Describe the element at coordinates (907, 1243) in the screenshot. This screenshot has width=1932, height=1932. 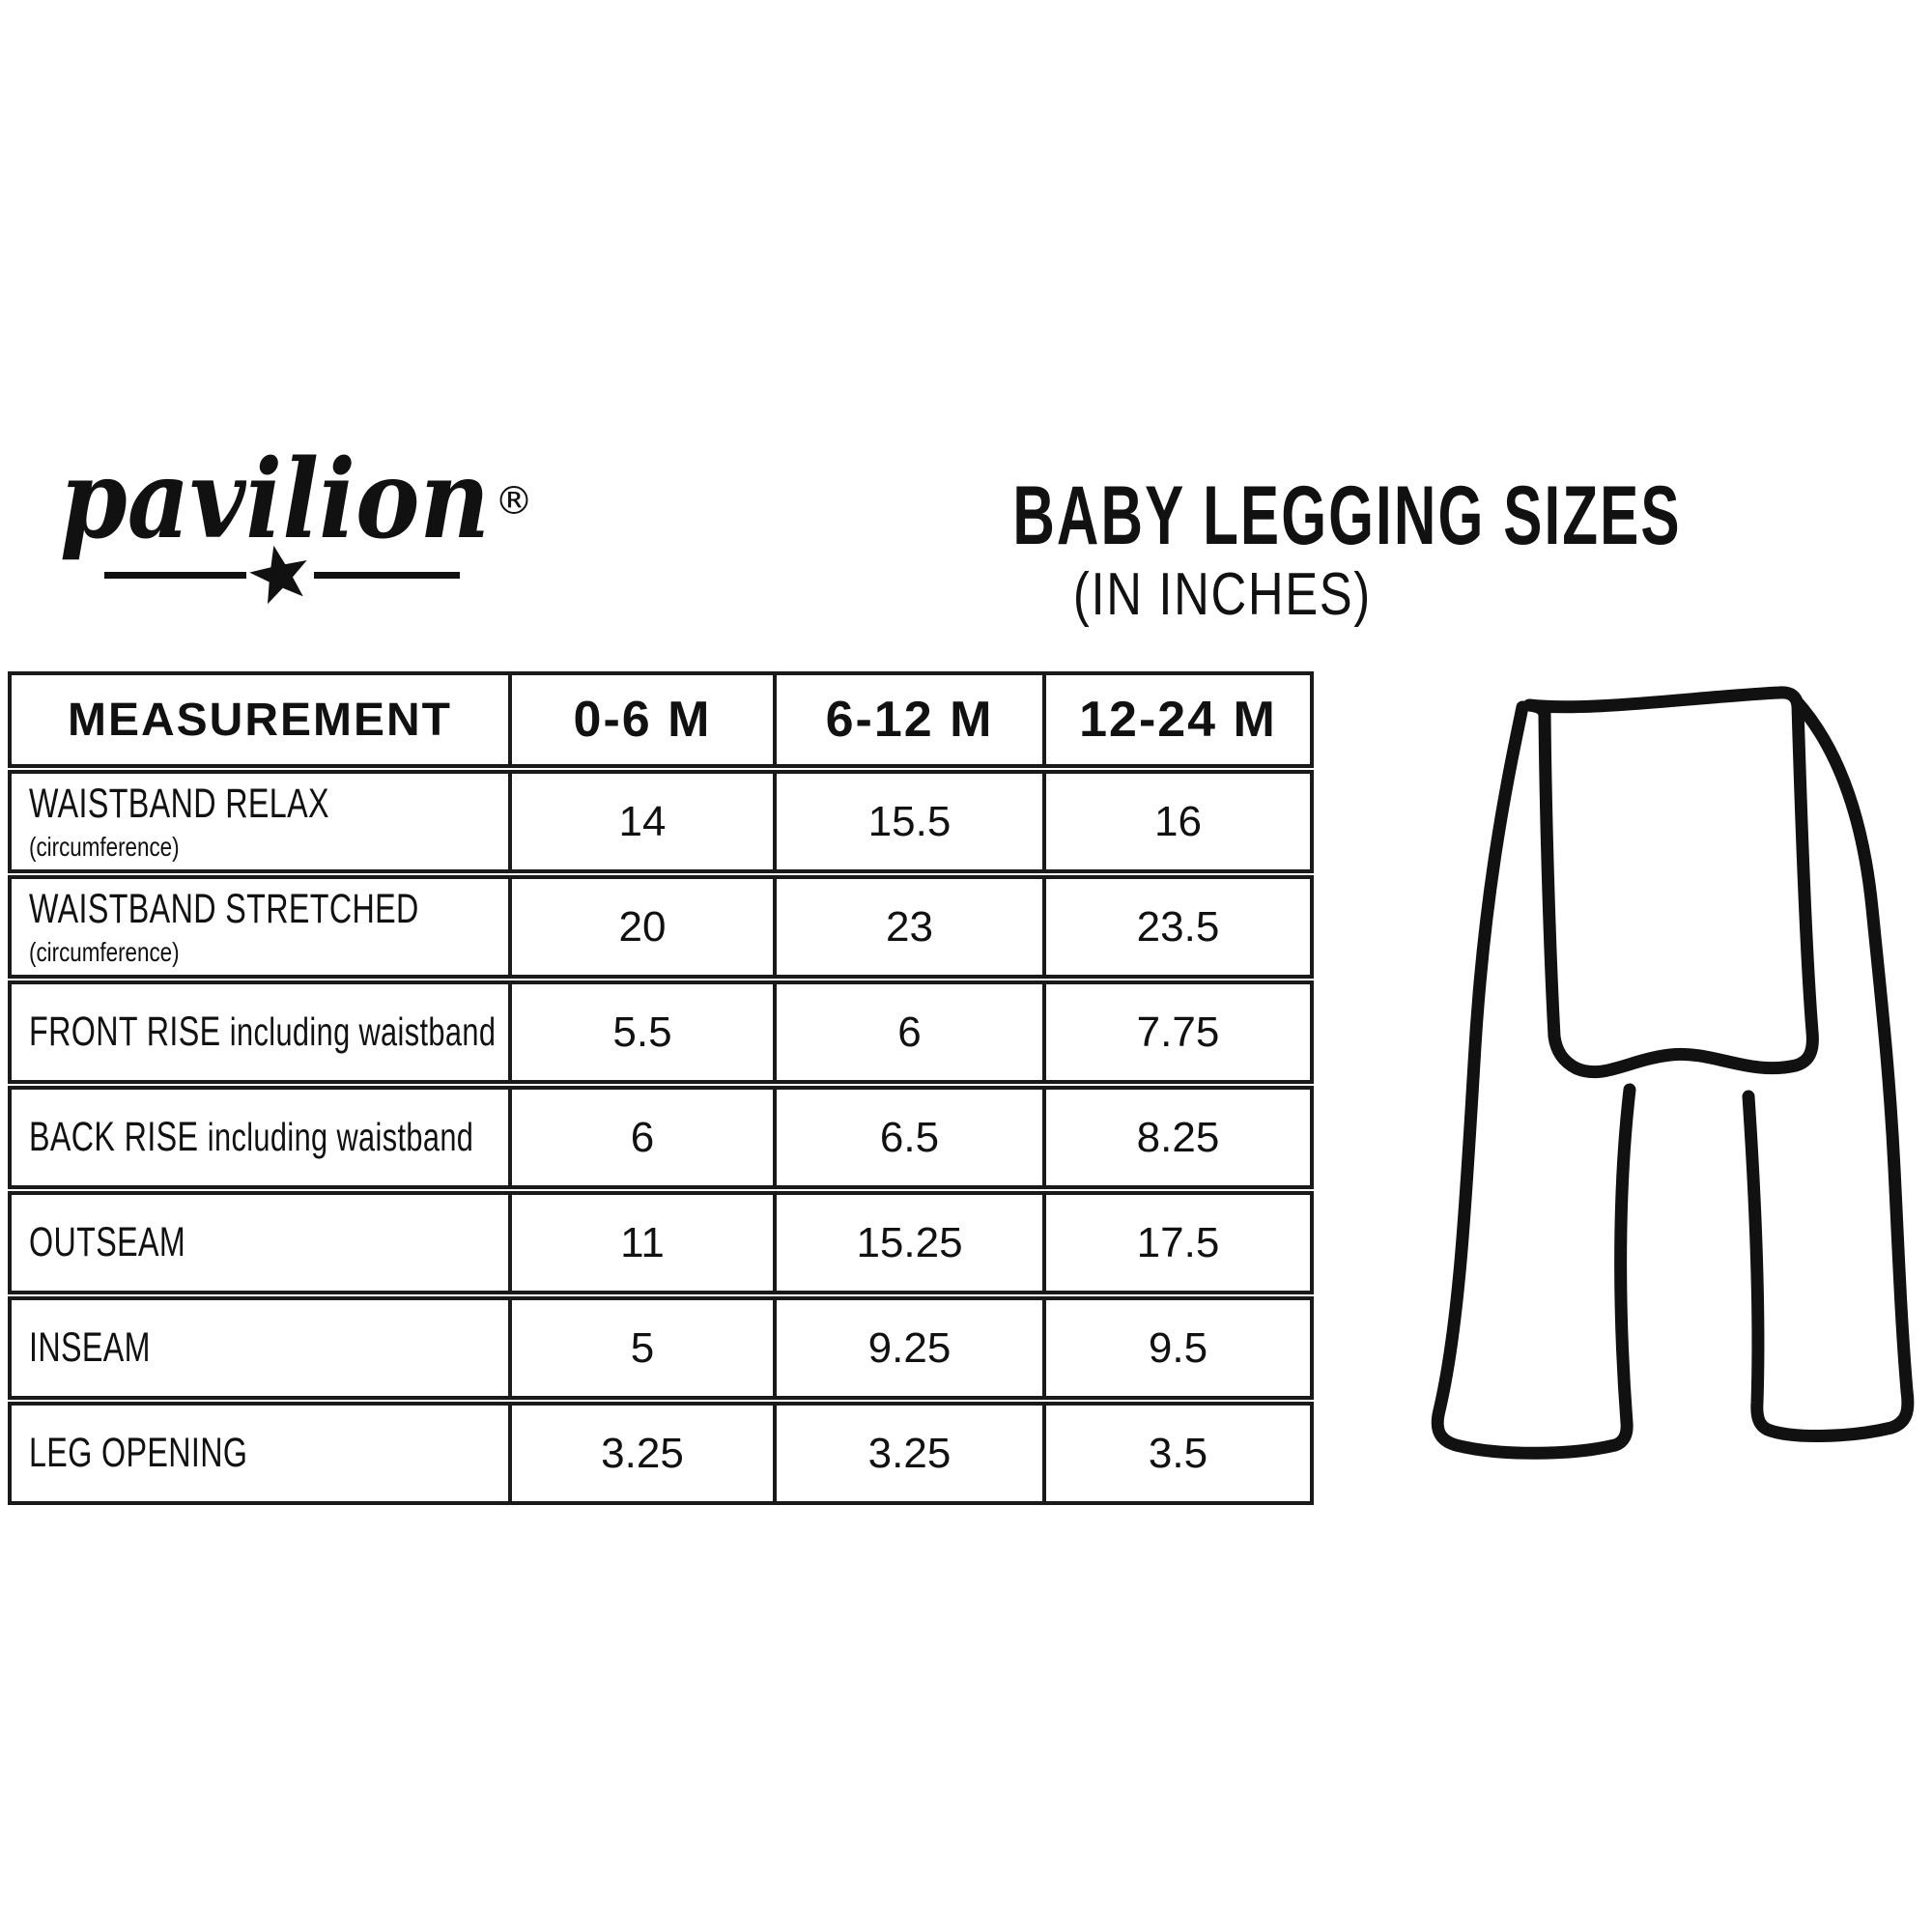
I see `value-6-12m: 15.25` at that location.